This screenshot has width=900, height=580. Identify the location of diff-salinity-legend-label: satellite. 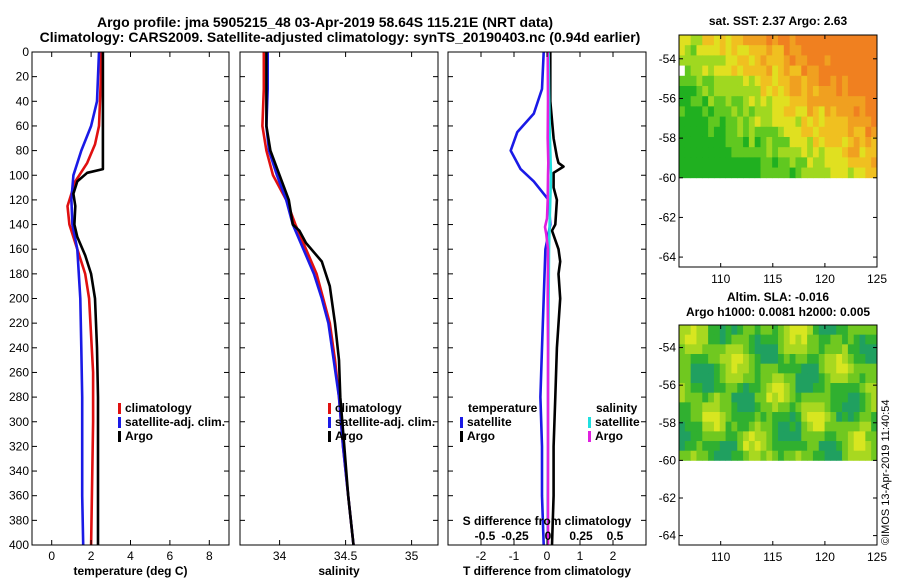
(617, 422).